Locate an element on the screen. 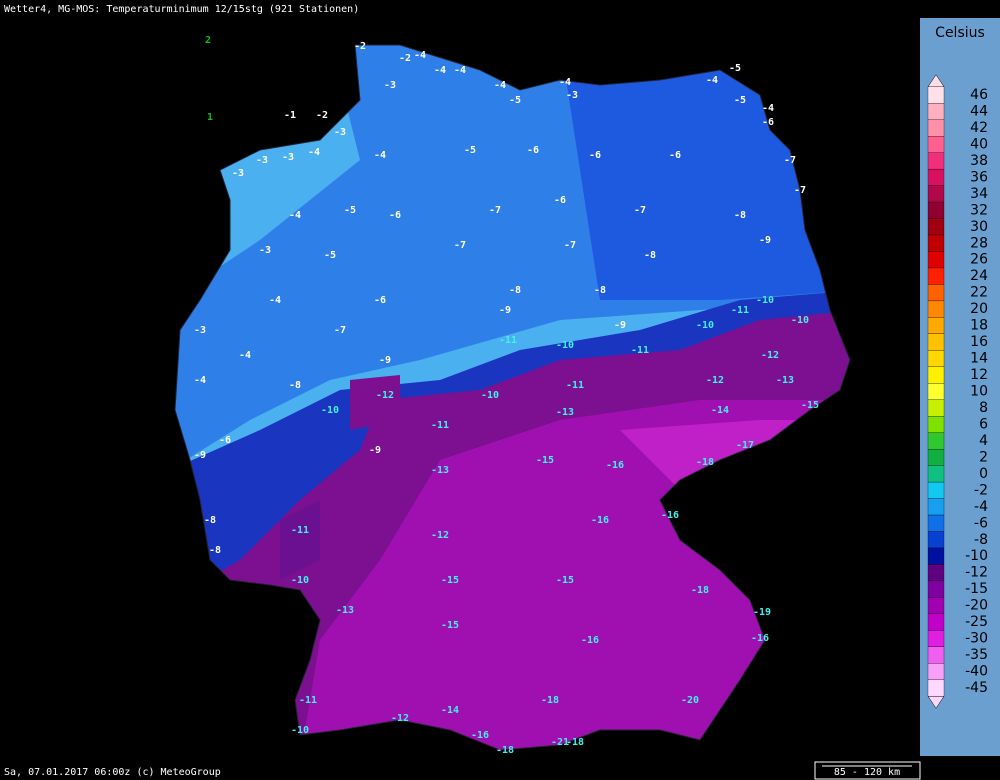  legend-label: -12 is located at coordinates (976, 573).